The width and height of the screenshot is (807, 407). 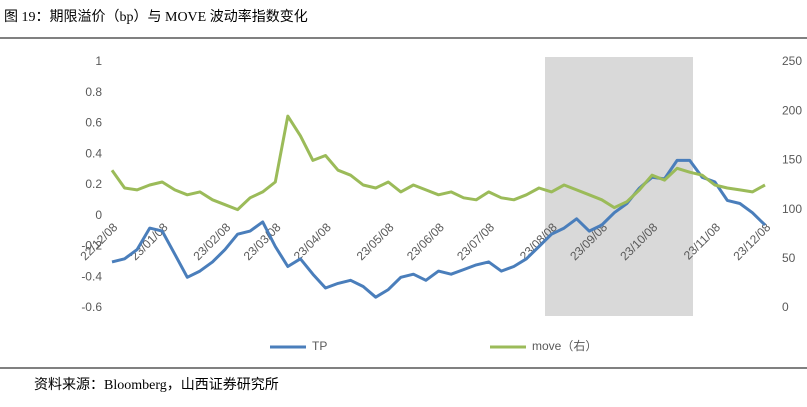 I want to click on legend-label: TP, so click(x=319, y=346).